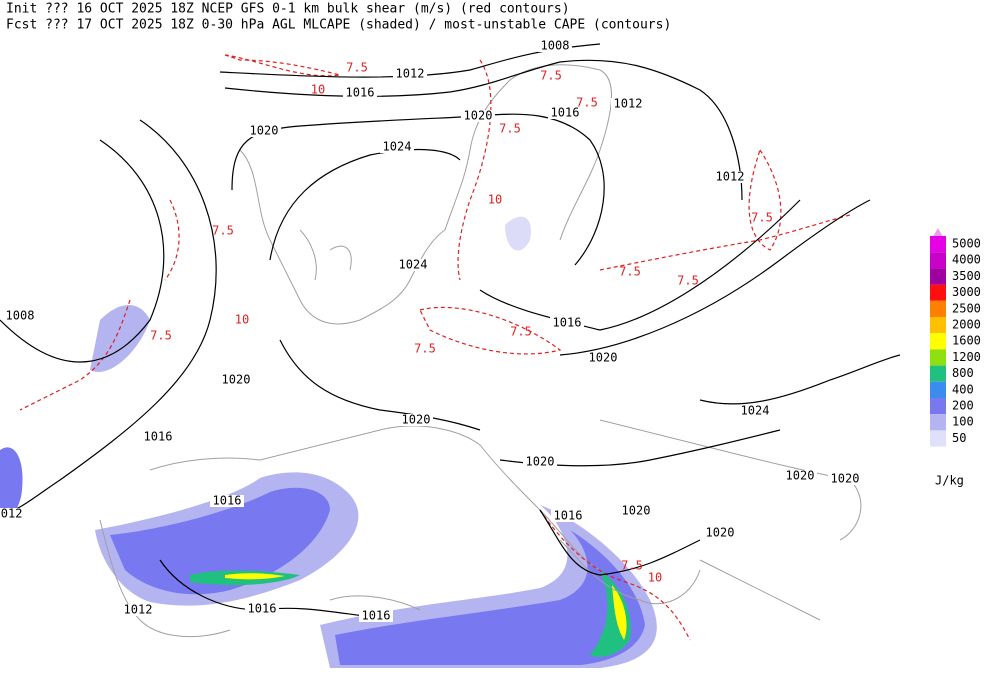 The image size is (1000, 680). Describe the element at coordinates (966, 244) in the screenshot. I see `legend-label: 5000` at that location.